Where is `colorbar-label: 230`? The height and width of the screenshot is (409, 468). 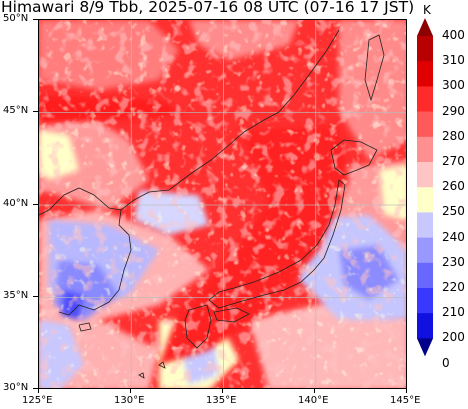
colorbar-label: 230 is located at coordinates (453, 261).